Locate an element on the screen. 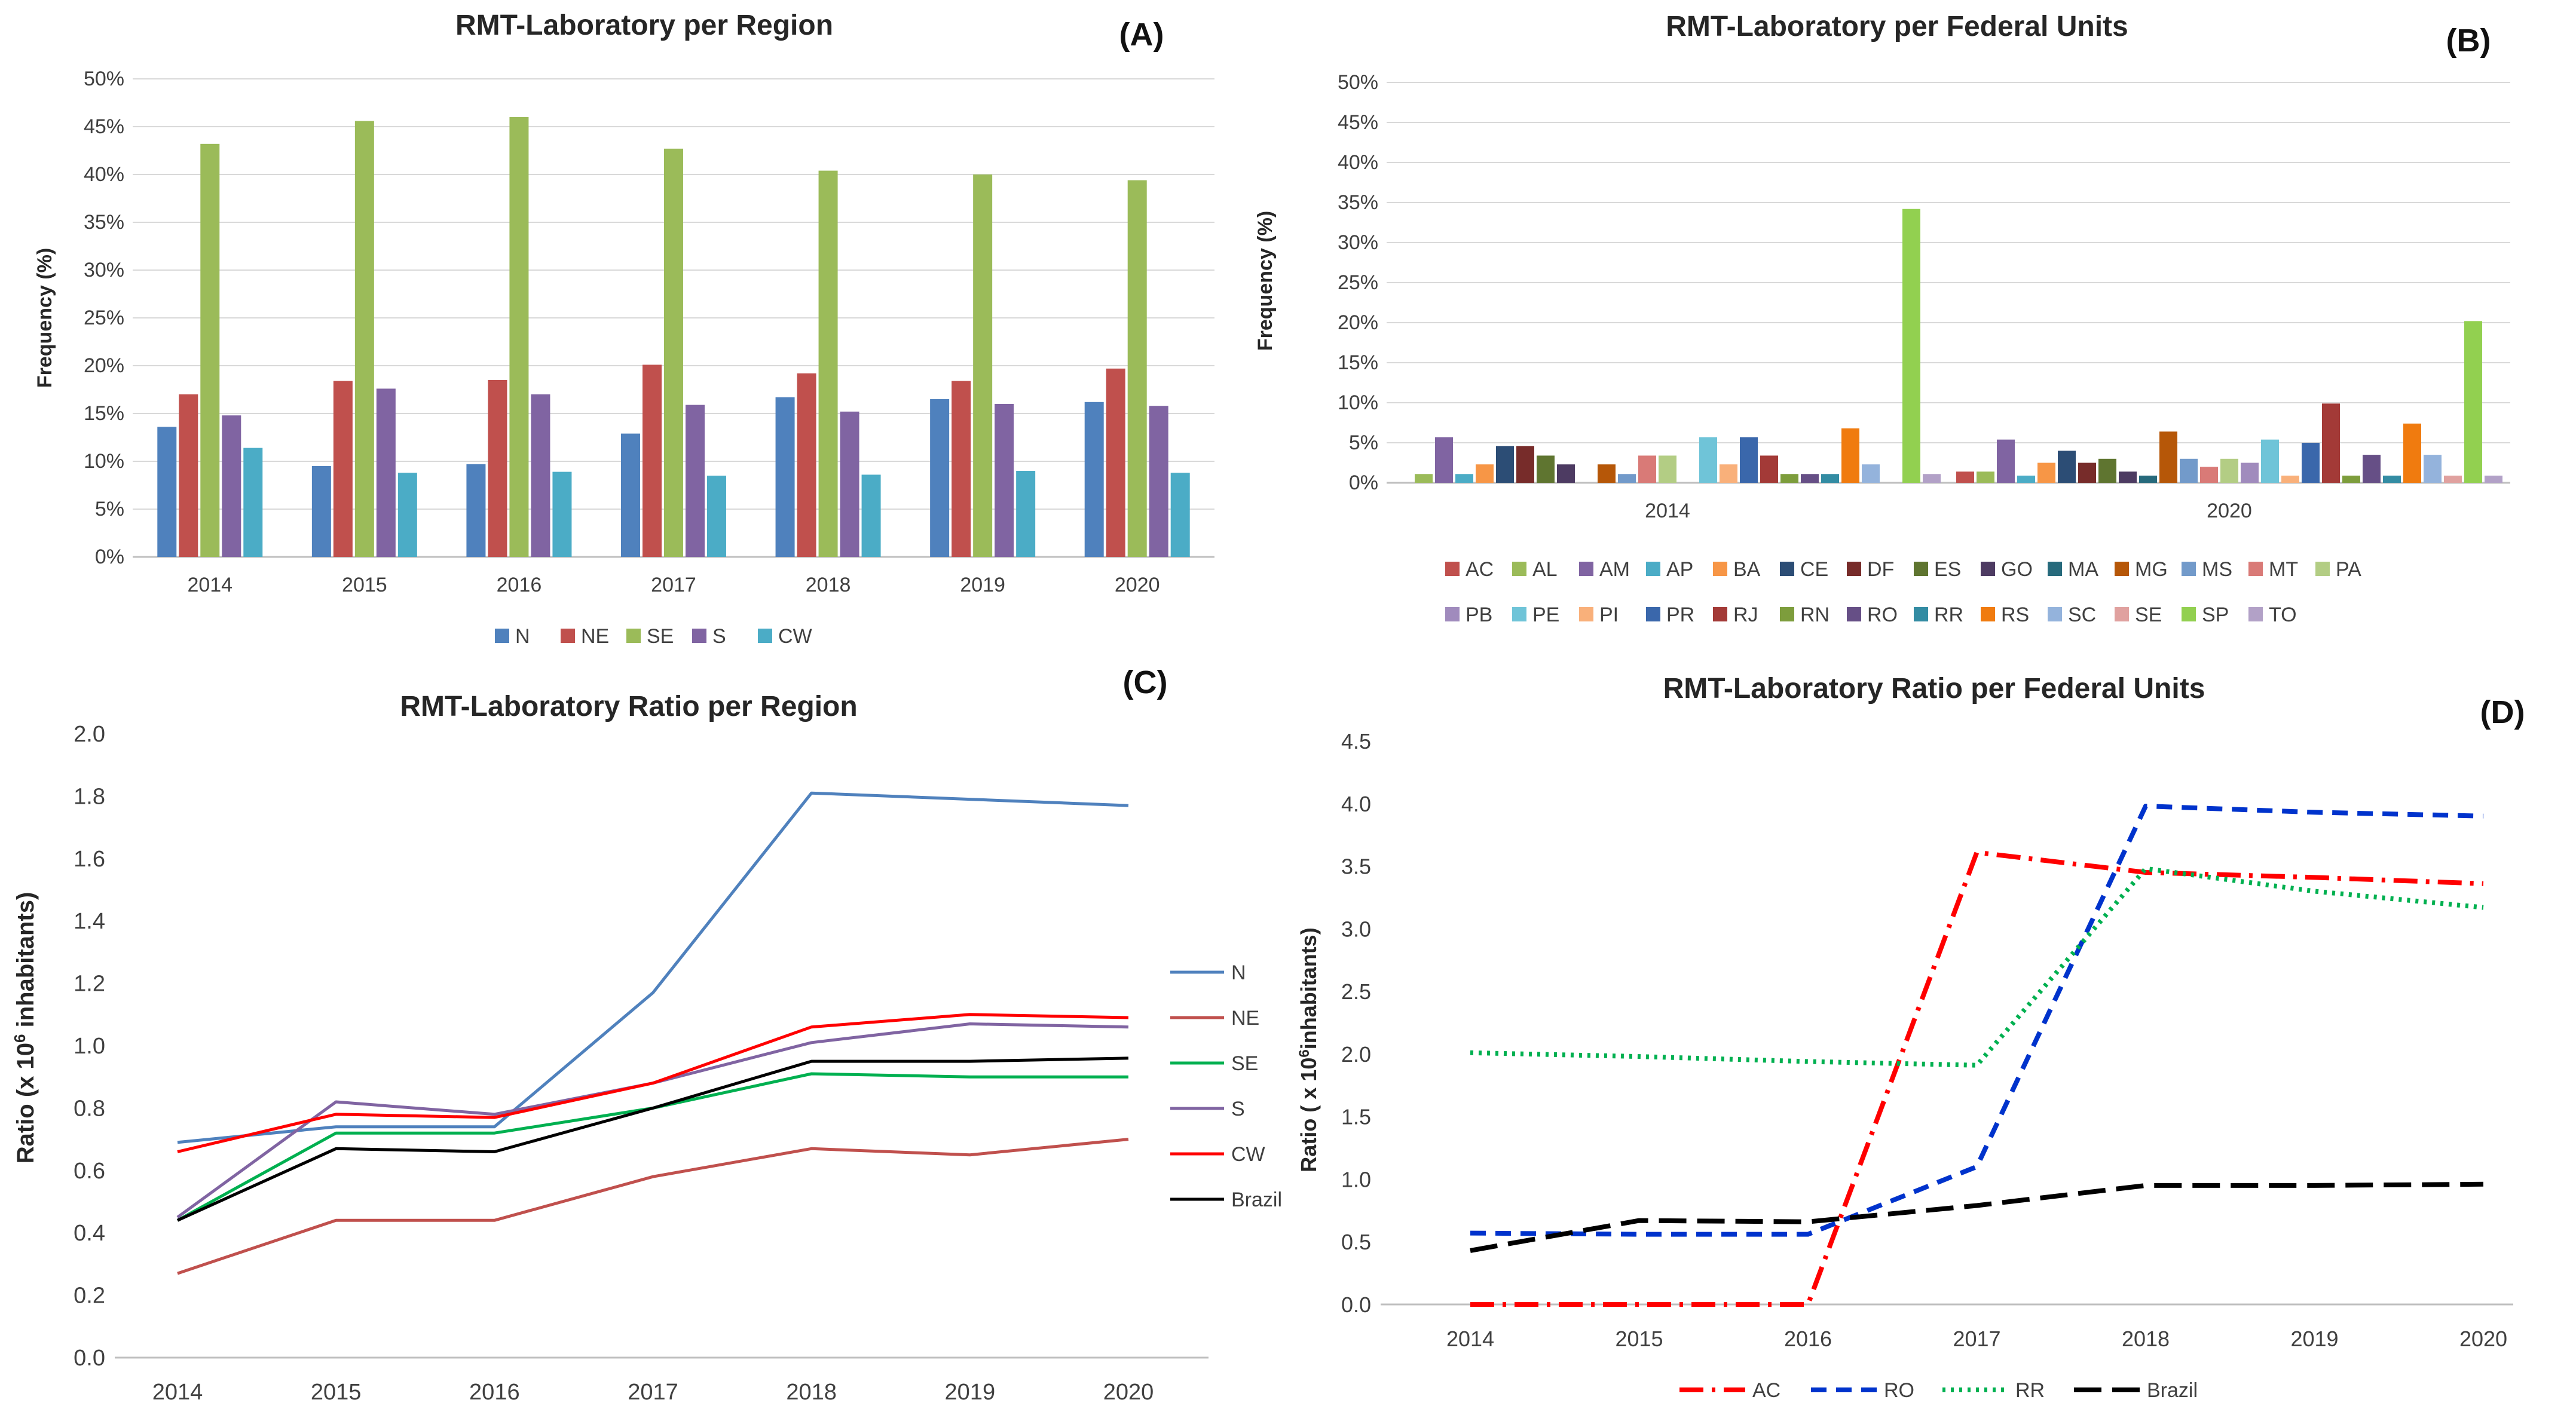  y-tick-label: 1.2 is located at coordinates (89, 984).